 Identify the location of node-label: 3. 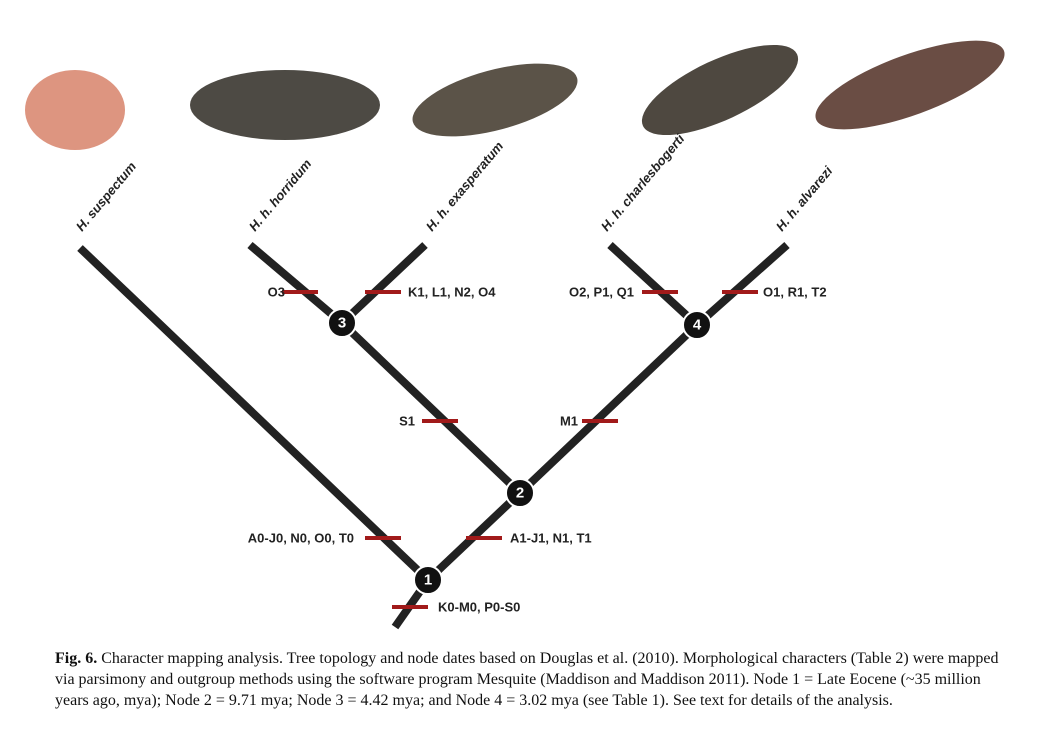
(342, 323).